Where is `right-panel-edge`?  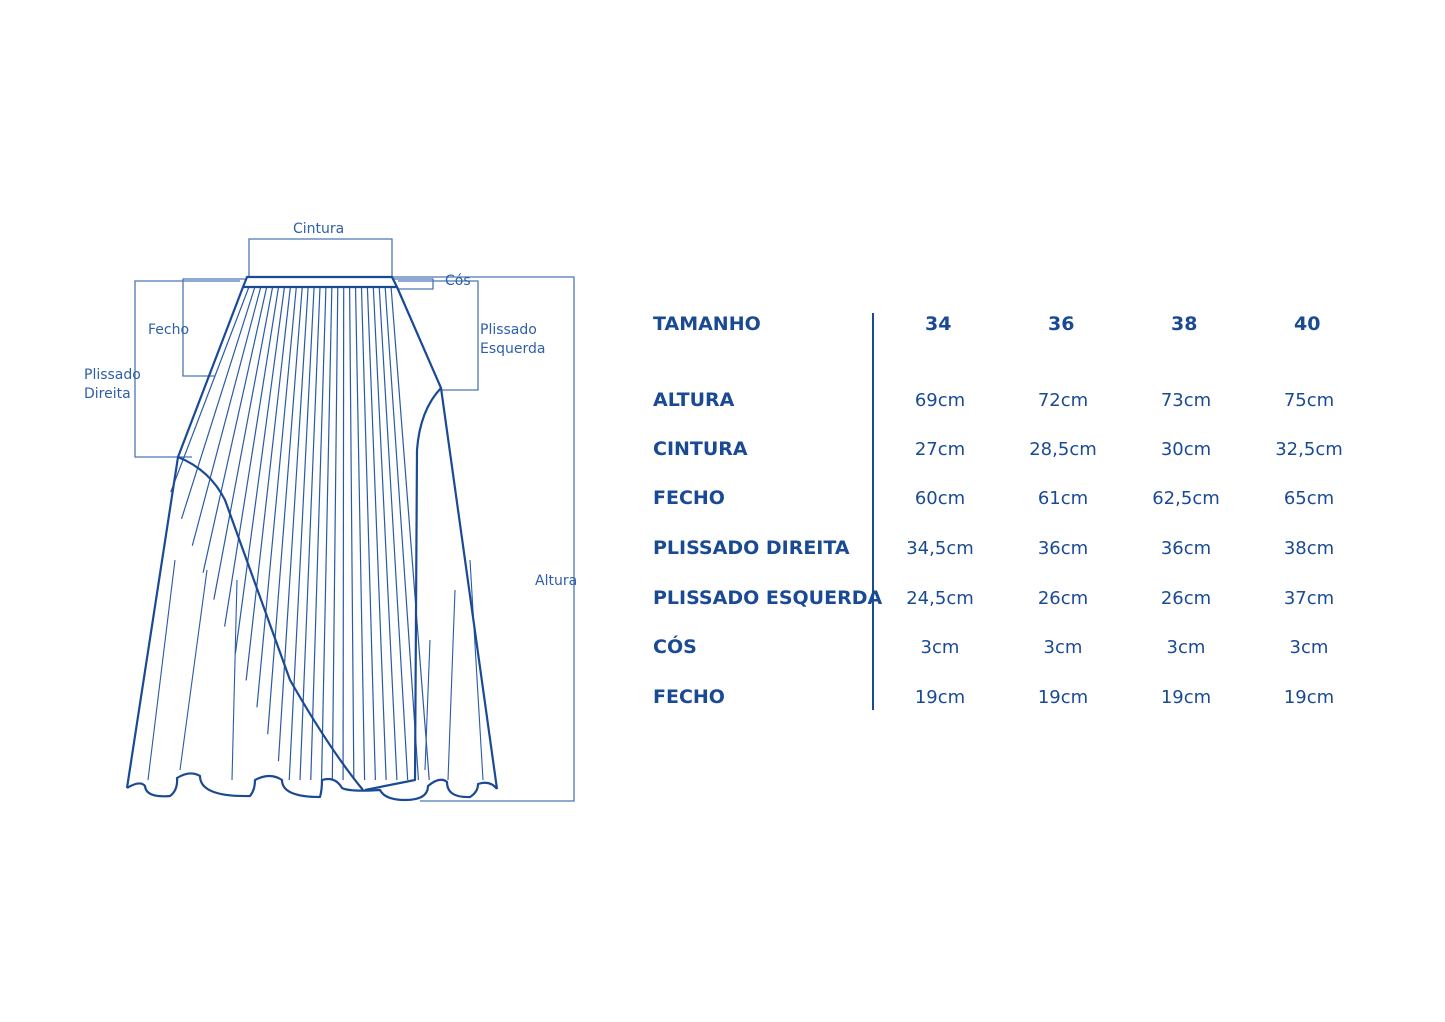
right-panel-edge is located at coordinates (403, 589).